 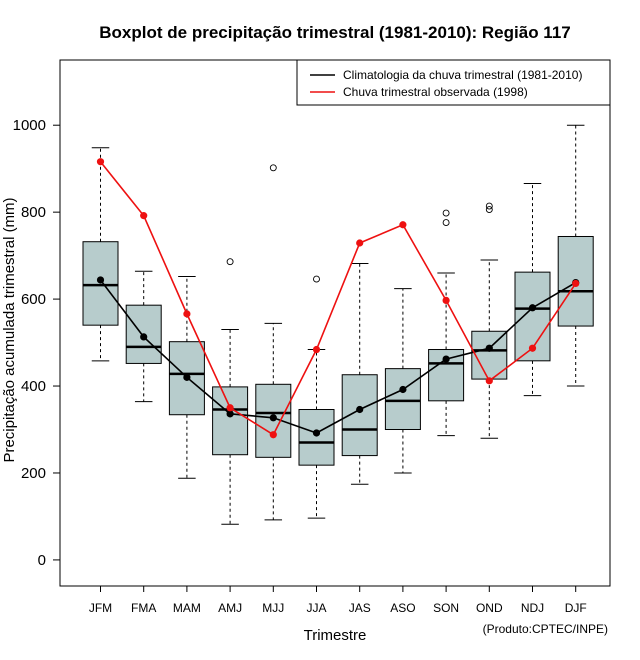 I want to click on x-tick-label-amj: AMJ, so click(x=230, y=608).